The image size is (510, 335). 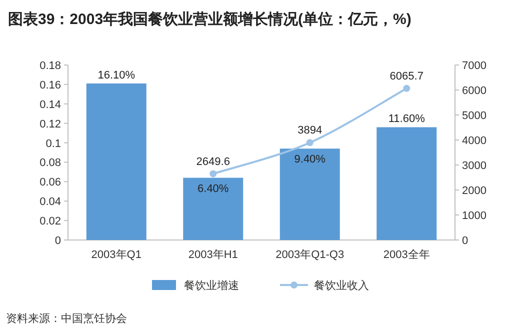 I want to click on y-tick-label: 0.12, so click(x=50, y=124).